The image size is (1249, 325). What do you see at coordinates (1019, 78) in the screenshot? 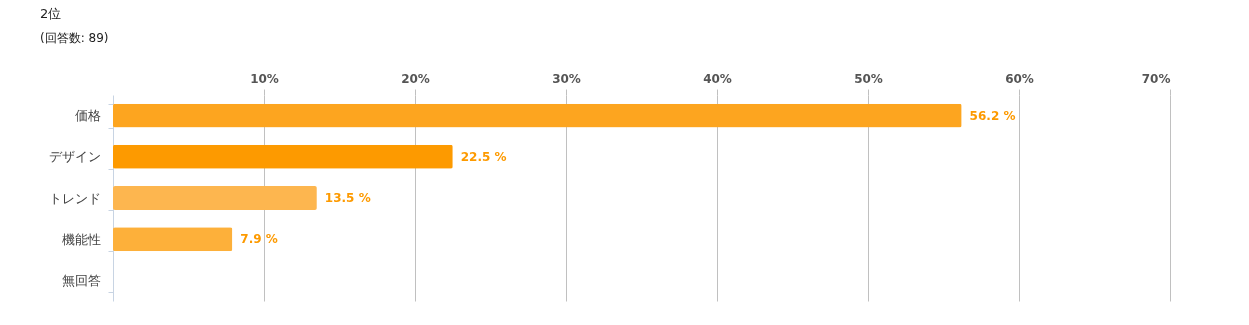
I see `x-tick-label: 60%` at bounding box center [1019, 78].